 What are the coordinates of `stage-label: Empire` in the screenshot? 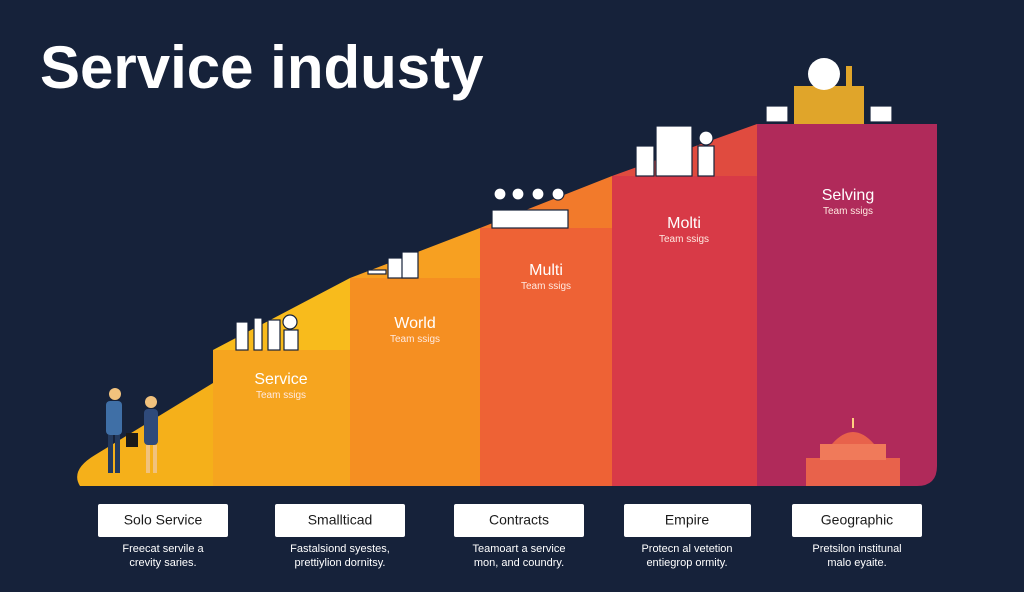 It's located at (687, 520).